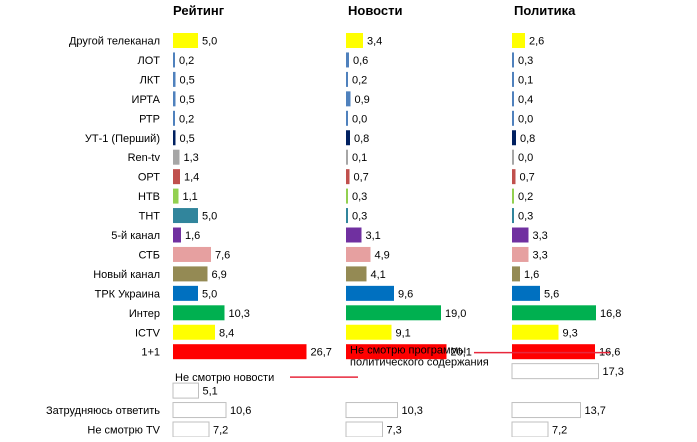 The width and height of the screenshot is (697, 442). Describe the element at coordinates (419, 363) in the screenshot. I see `annotation-line-text: политического содержания` at that location.